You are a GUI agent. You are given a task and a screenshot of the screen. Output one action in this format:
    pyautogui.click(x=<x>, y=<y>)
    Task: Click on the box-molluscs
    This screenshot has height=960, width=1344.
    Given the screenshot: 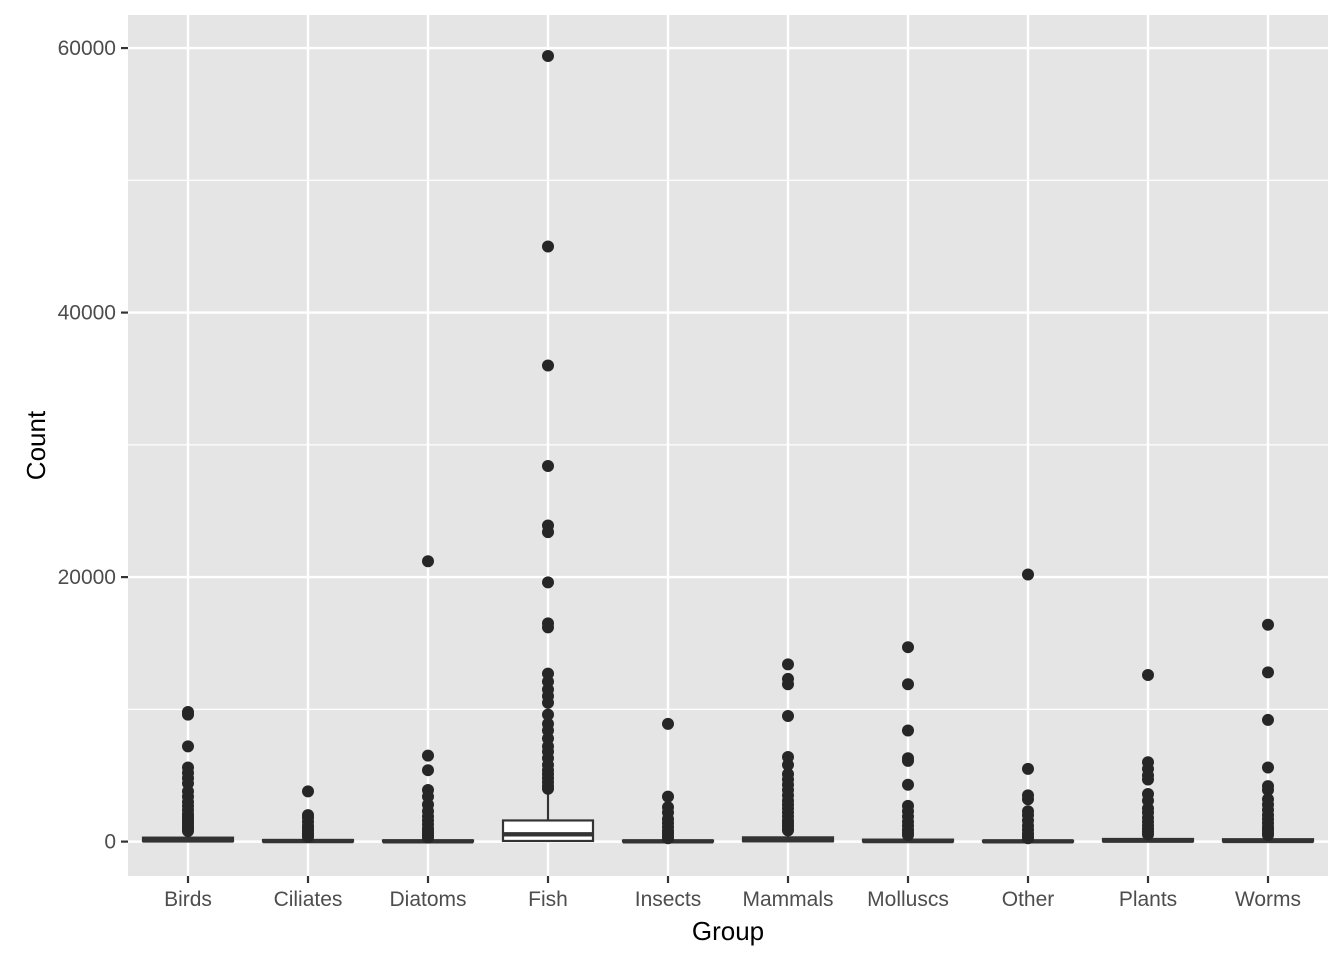 What is the action you would take?
    pyautogui.click(x=908, y=742)
    